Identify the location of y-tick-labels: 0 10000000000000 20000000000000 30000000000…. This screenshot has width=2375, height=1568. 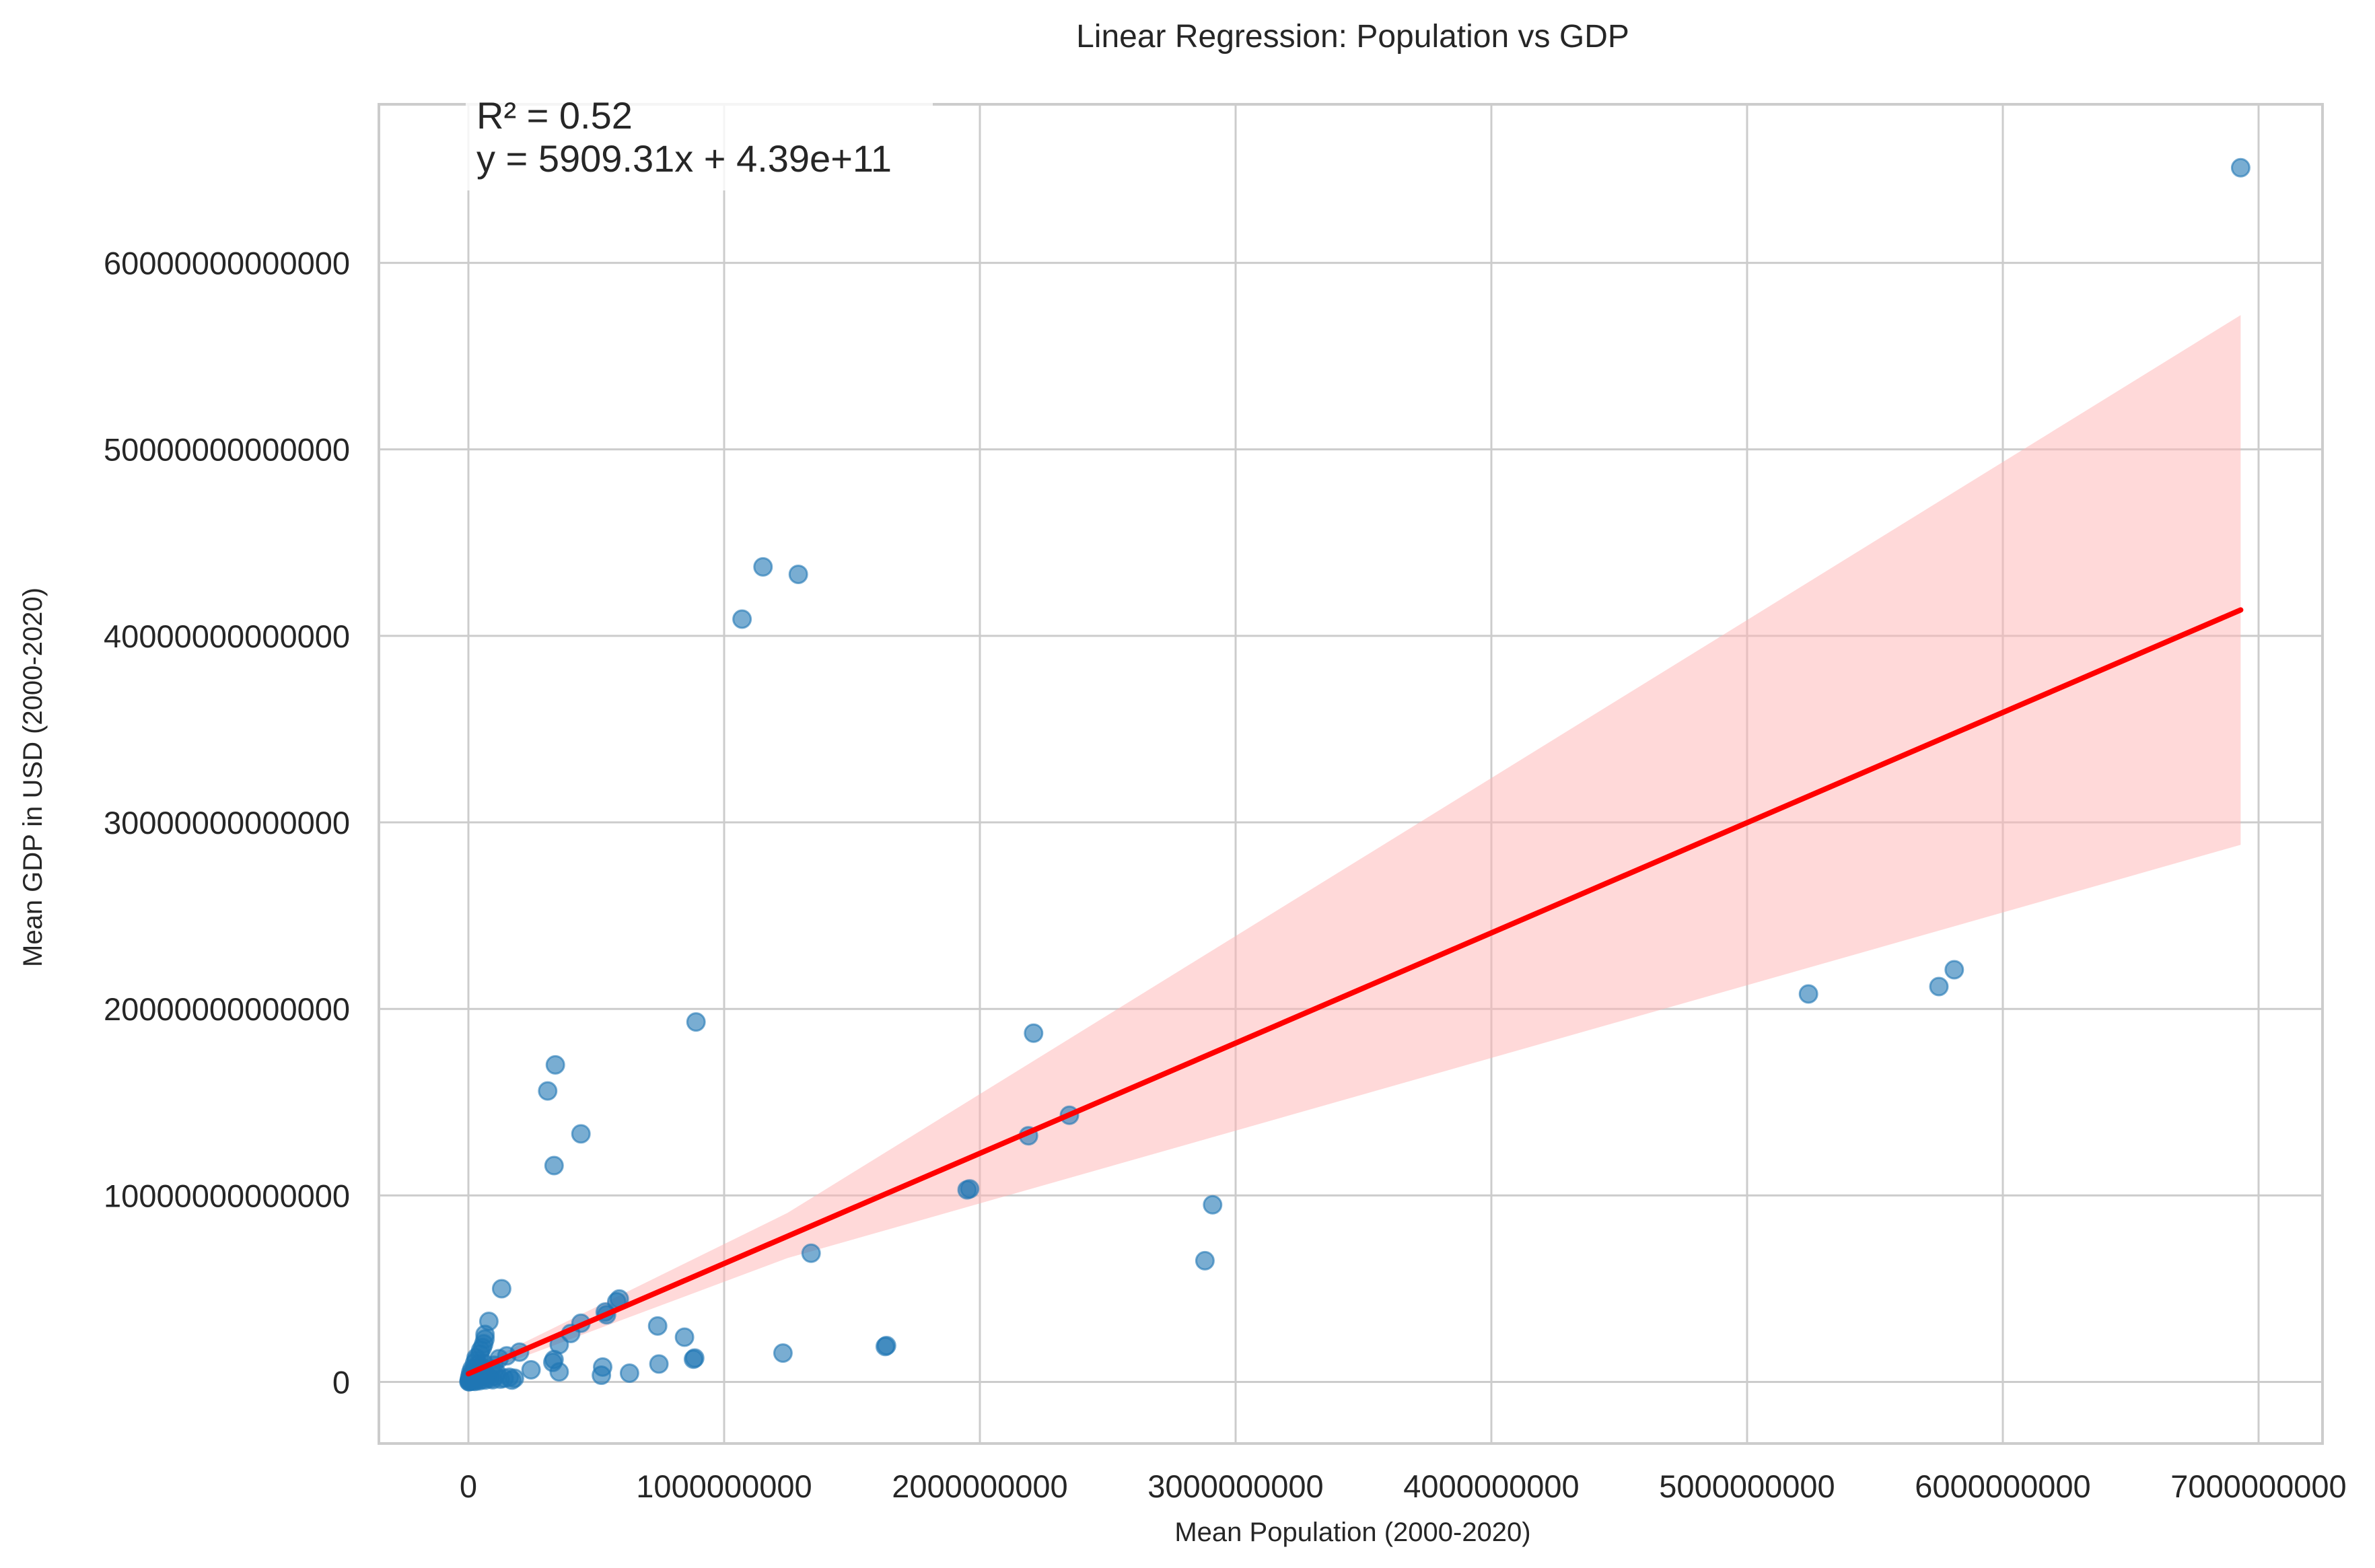
(227, 823).